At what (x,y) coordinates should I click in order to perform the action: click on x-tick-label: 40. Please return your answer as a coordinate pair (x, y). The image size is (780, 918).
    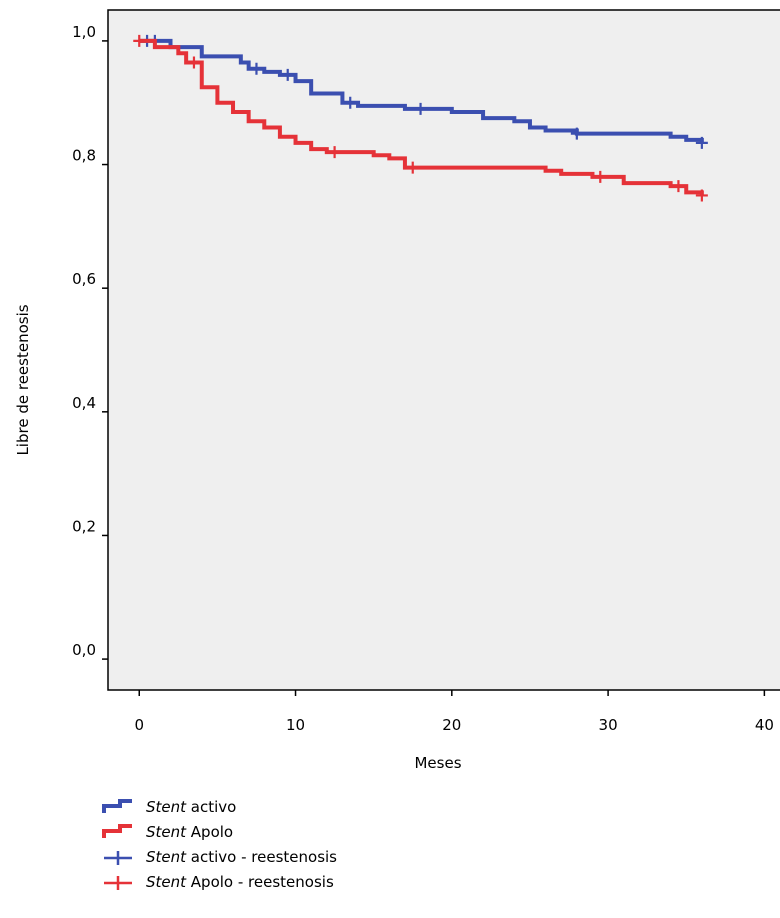
    Looking at the image, I should click on (764, 725).